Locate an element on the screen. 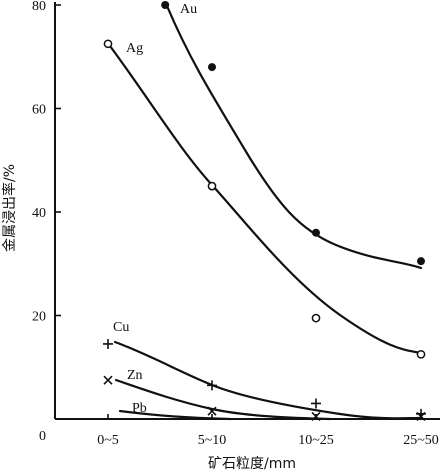  y-axis-title: 金属浸出率/% is located at coordinates (9, 208).